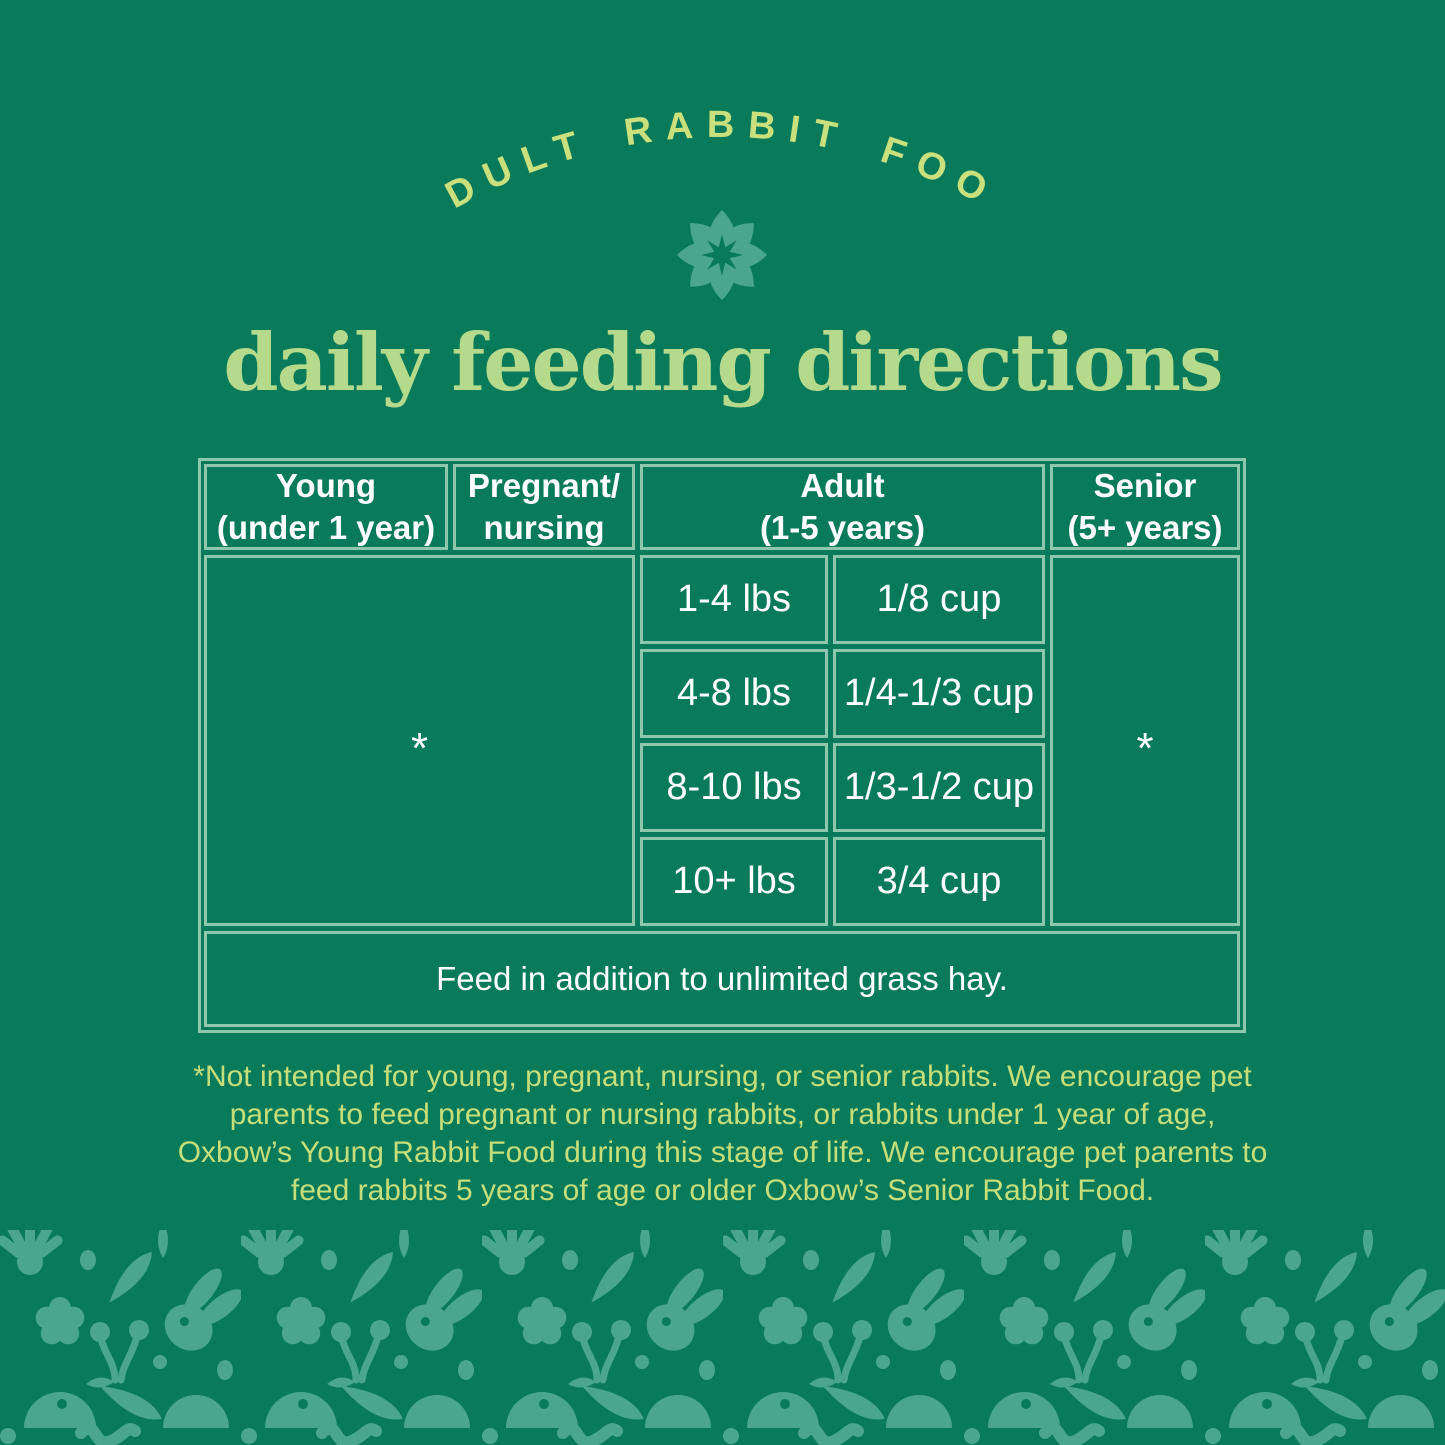  What do you see at coordinates (722, 255) in the screenshot?
I see `flower-medallion-icon` at bounding box center [722, 255].